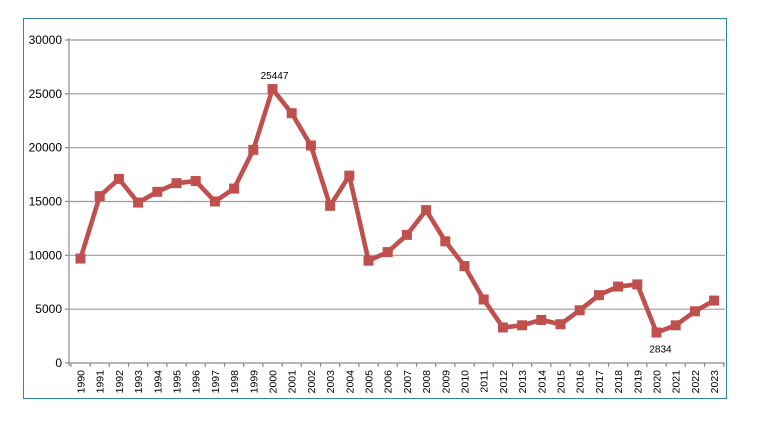 The image size is (776, 424). Describe the element at coordinates (427, 382) in the screenshot. I see `x-tick-label: 2008` at that location.